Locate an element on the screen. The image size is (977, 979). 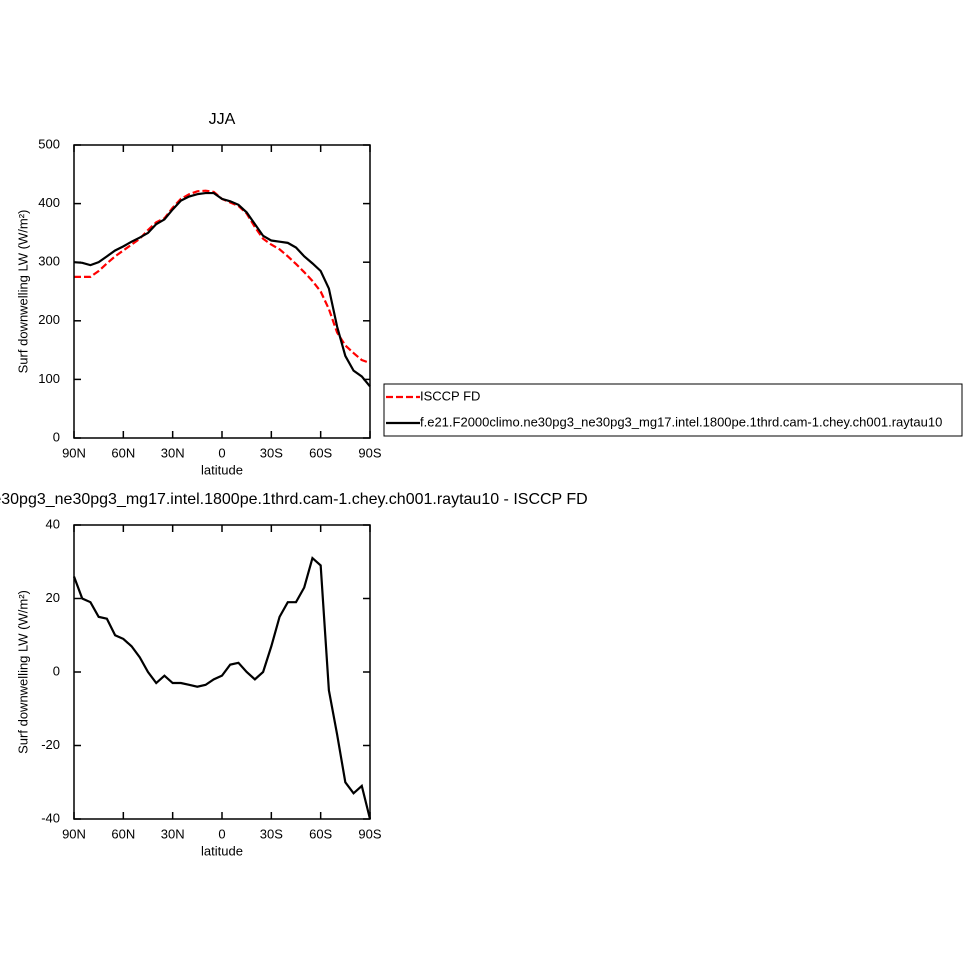
y-tick-label: 400 is located at coordinates (49, 202).